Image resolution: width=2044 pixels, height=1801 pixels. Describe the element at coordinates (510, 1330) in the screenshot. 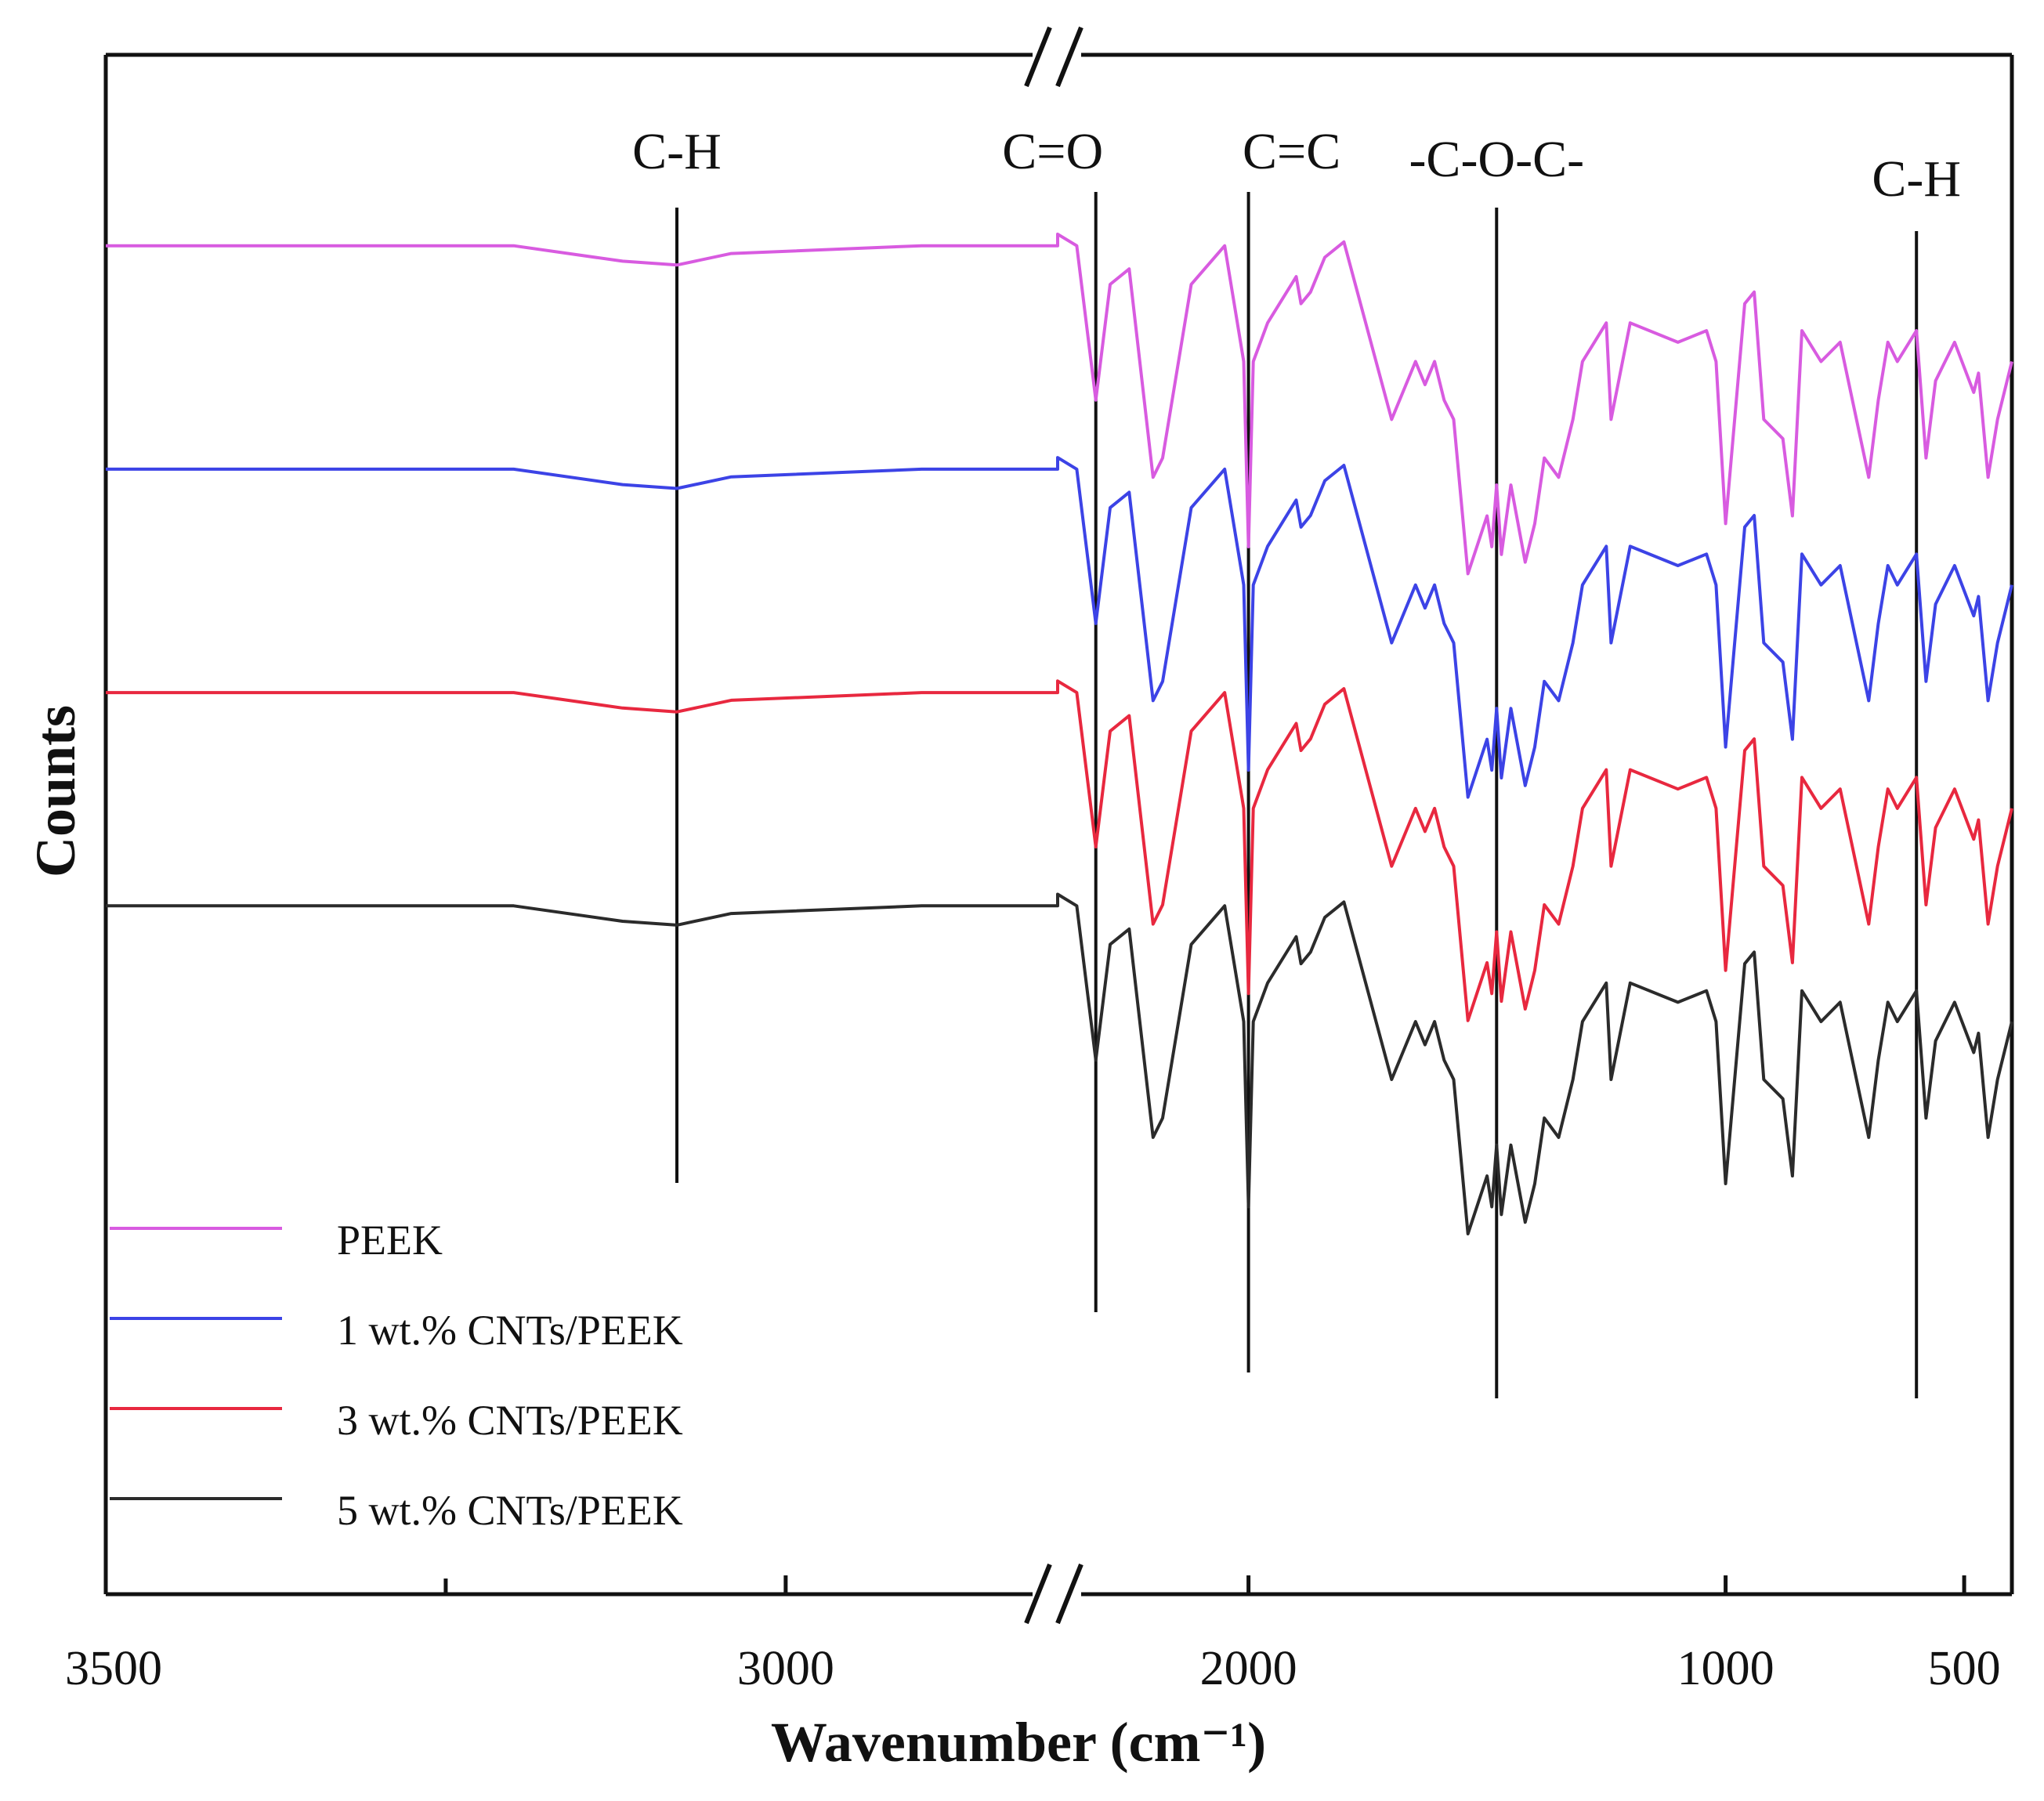

I see `legend-label-2: 1 wt.% CNTs/PEEK` at that location.